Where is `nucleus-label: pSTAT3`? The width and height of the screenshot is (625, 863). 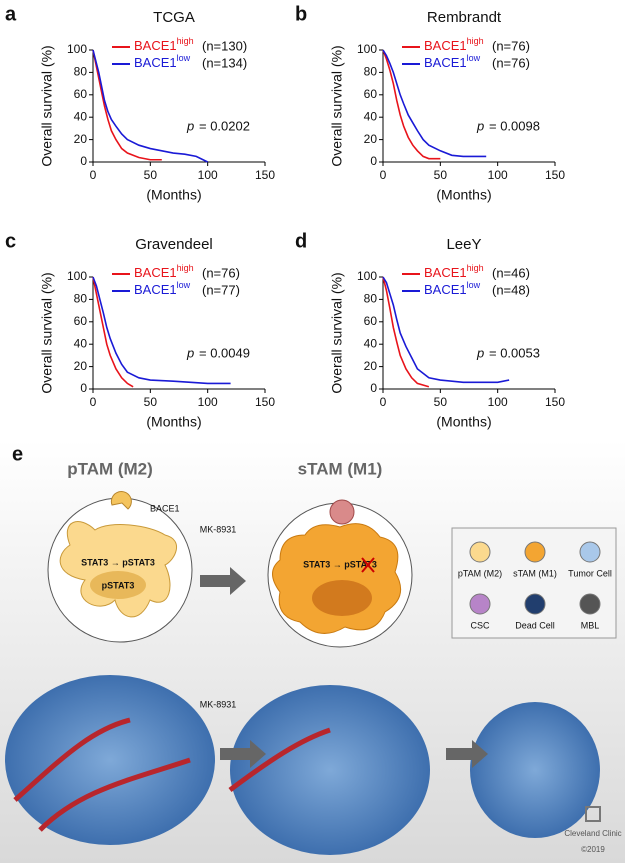 nucleus-label: pSTAT3 is located at coordinates (118, 585).